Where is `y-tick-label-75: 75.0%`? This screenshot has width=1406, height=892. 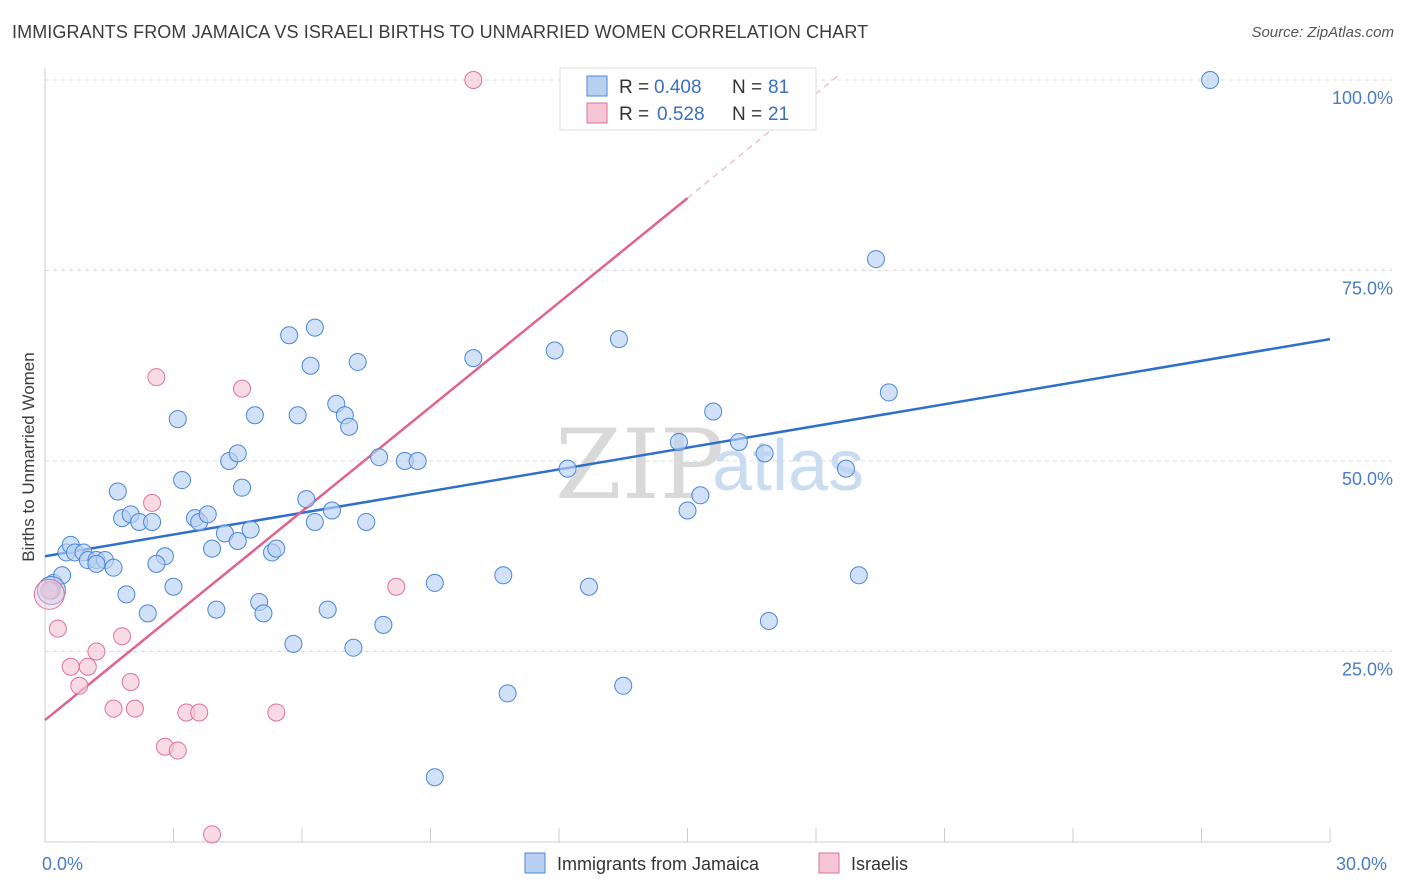
y-tick-label-75: 75.0% is located at coordinates (1367, 289).